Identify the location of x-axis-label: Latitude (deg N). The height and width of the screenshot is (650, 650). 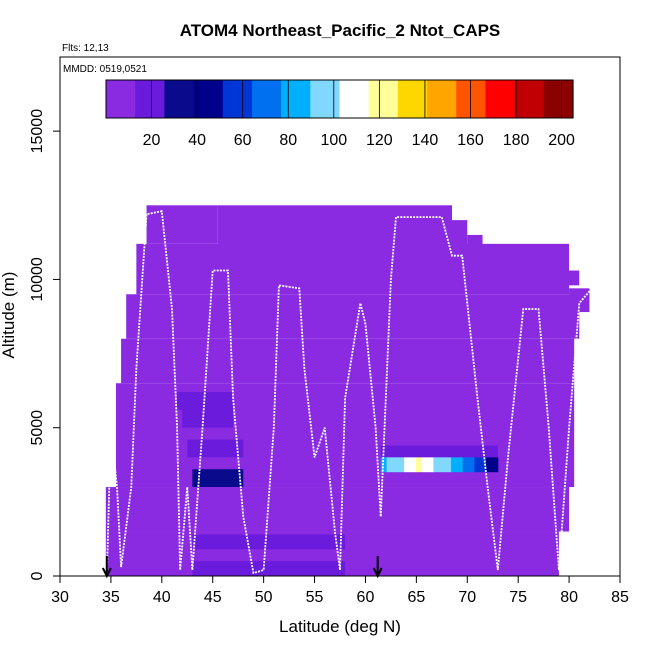
(340, 626).